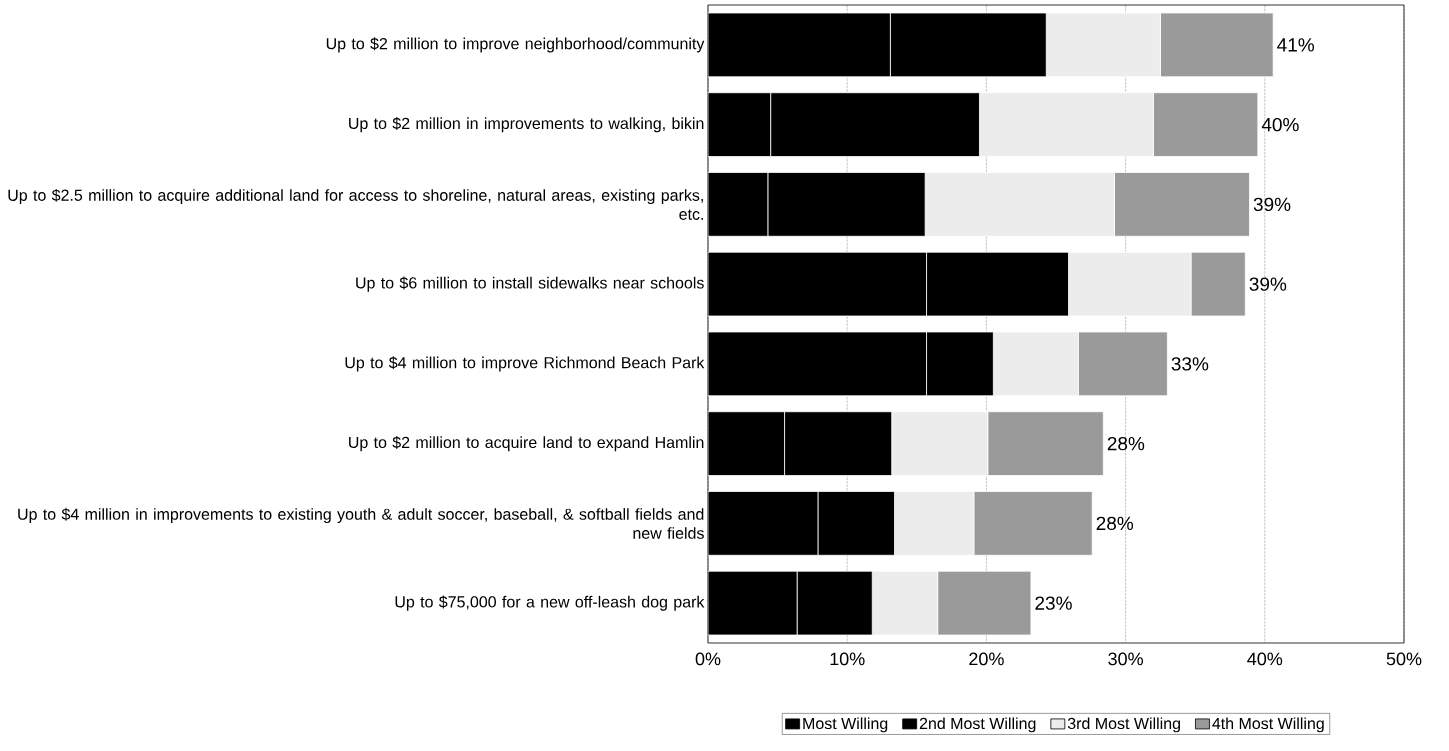 The height and width of the screenshot is (751, 1449). Describe the element at coordinates (1404, 659) in the screenshot. I see `x-tick-label: 50%` at that location.